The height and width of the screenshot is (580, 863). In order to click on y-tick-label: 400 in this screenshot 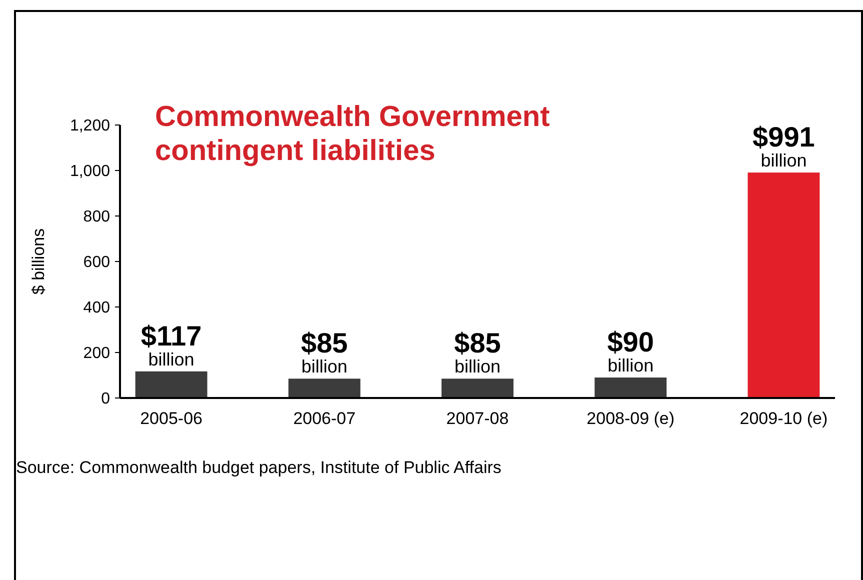, I will do `click(96, 308)`.